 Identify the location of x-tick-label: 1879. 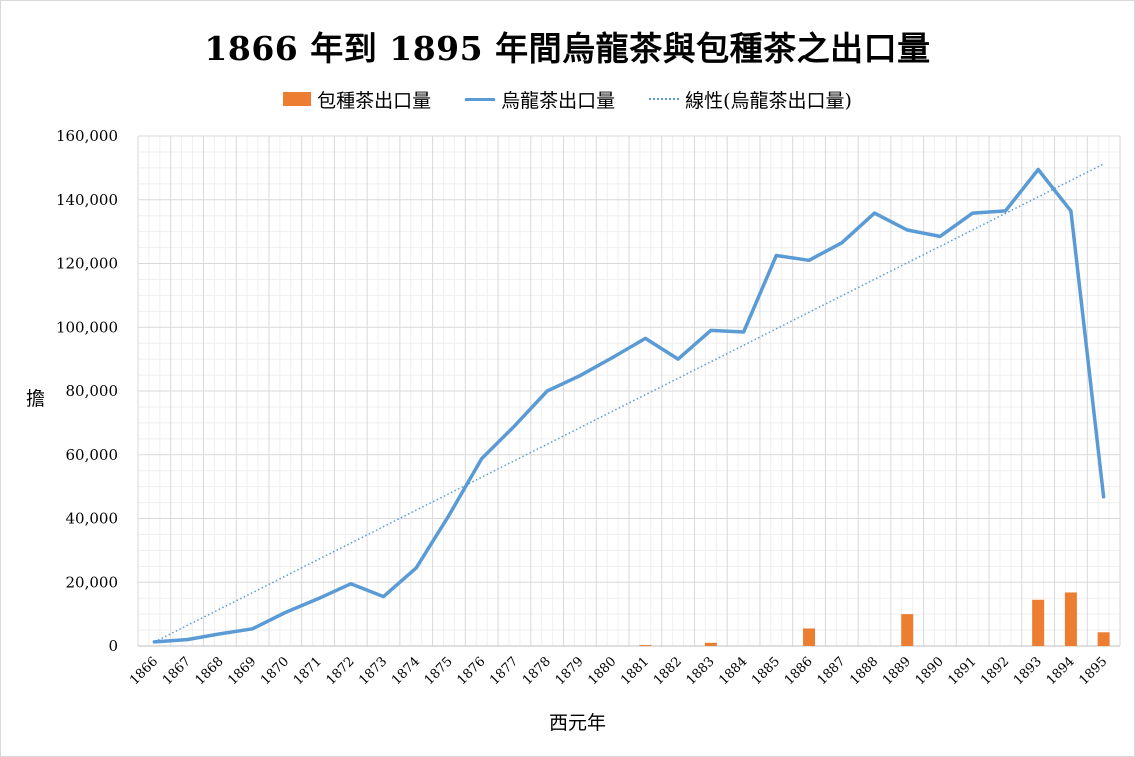
(570, 671).